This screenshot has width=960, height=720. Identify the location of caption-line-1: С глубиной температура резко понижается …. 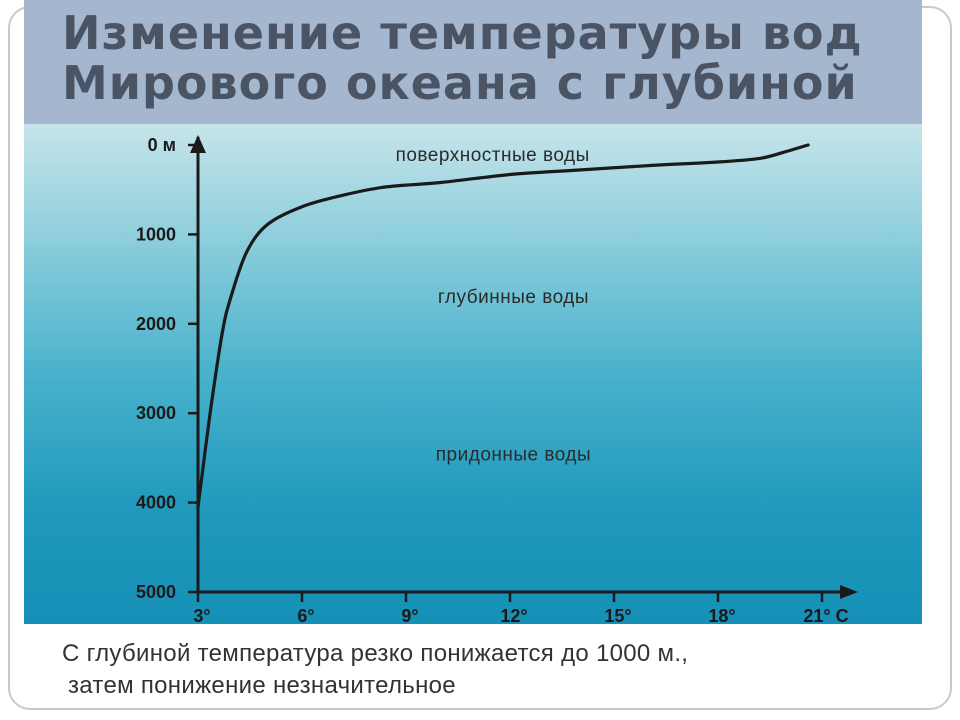
(375, 653).